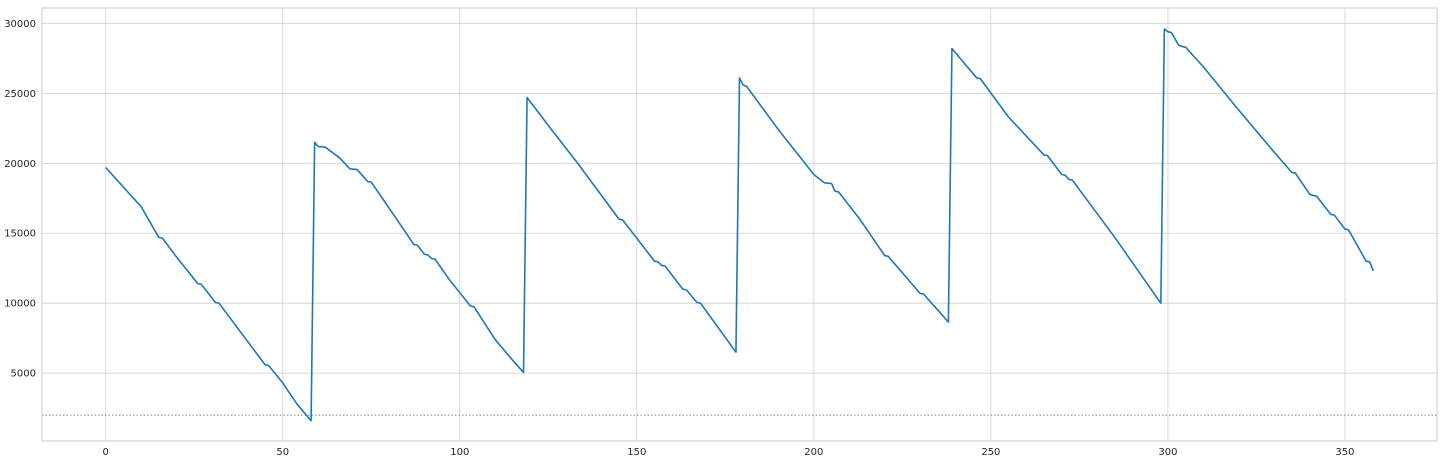 This screenshot has height=465, width=1444. What do you see at coordinates (20, 164) in the screenshot?
I see `y-tick-label: 20000` at bounding box center [20, 164].